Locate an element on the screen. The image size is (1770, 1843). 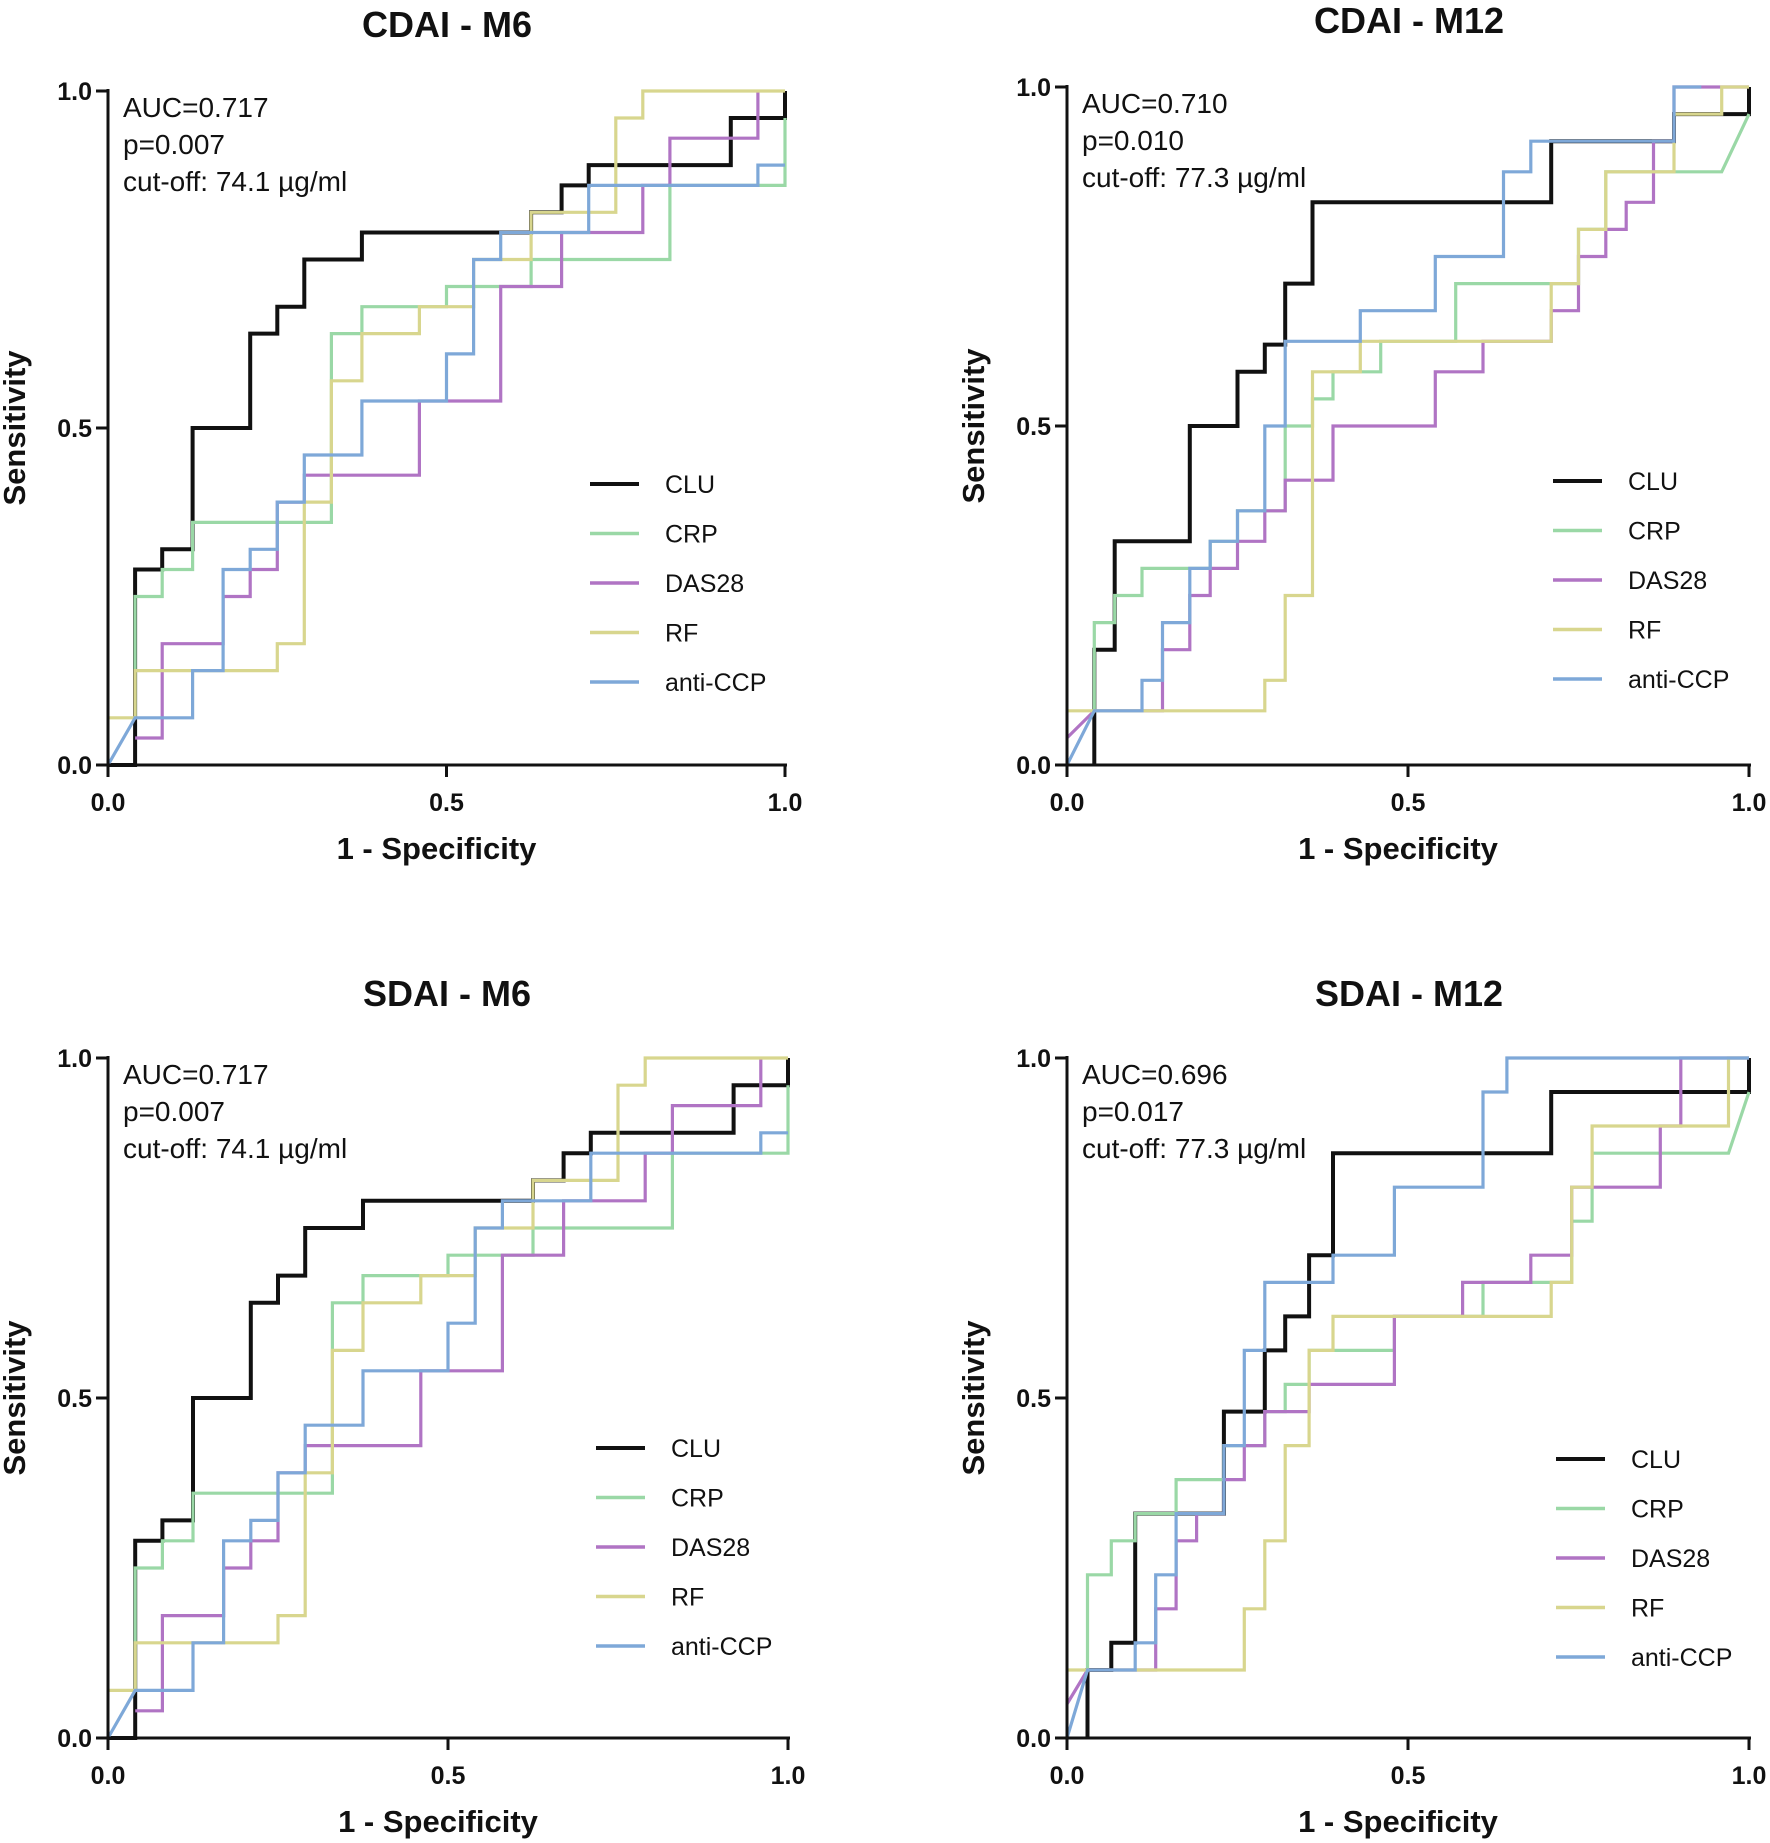
annotation-text: p=0.017 is located at coordinates (1133, 1111).